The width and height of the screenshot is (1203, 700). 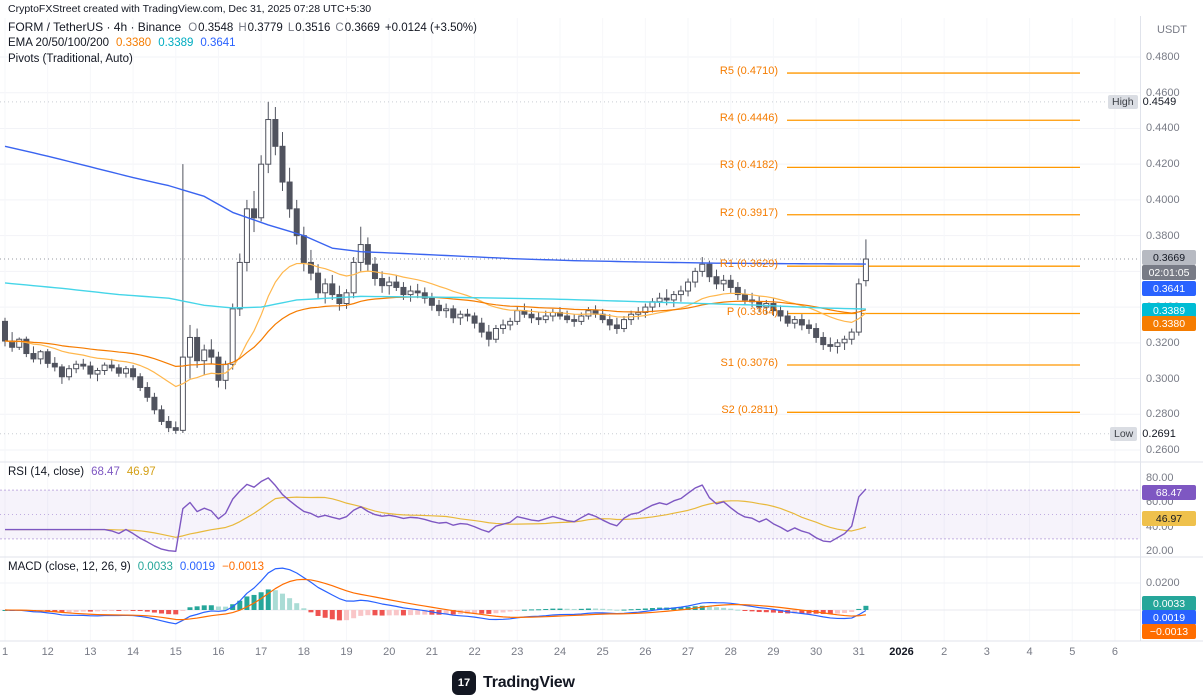 I want to click on tradingview-logo: 17 TradingView, so click(x=513, y=683).